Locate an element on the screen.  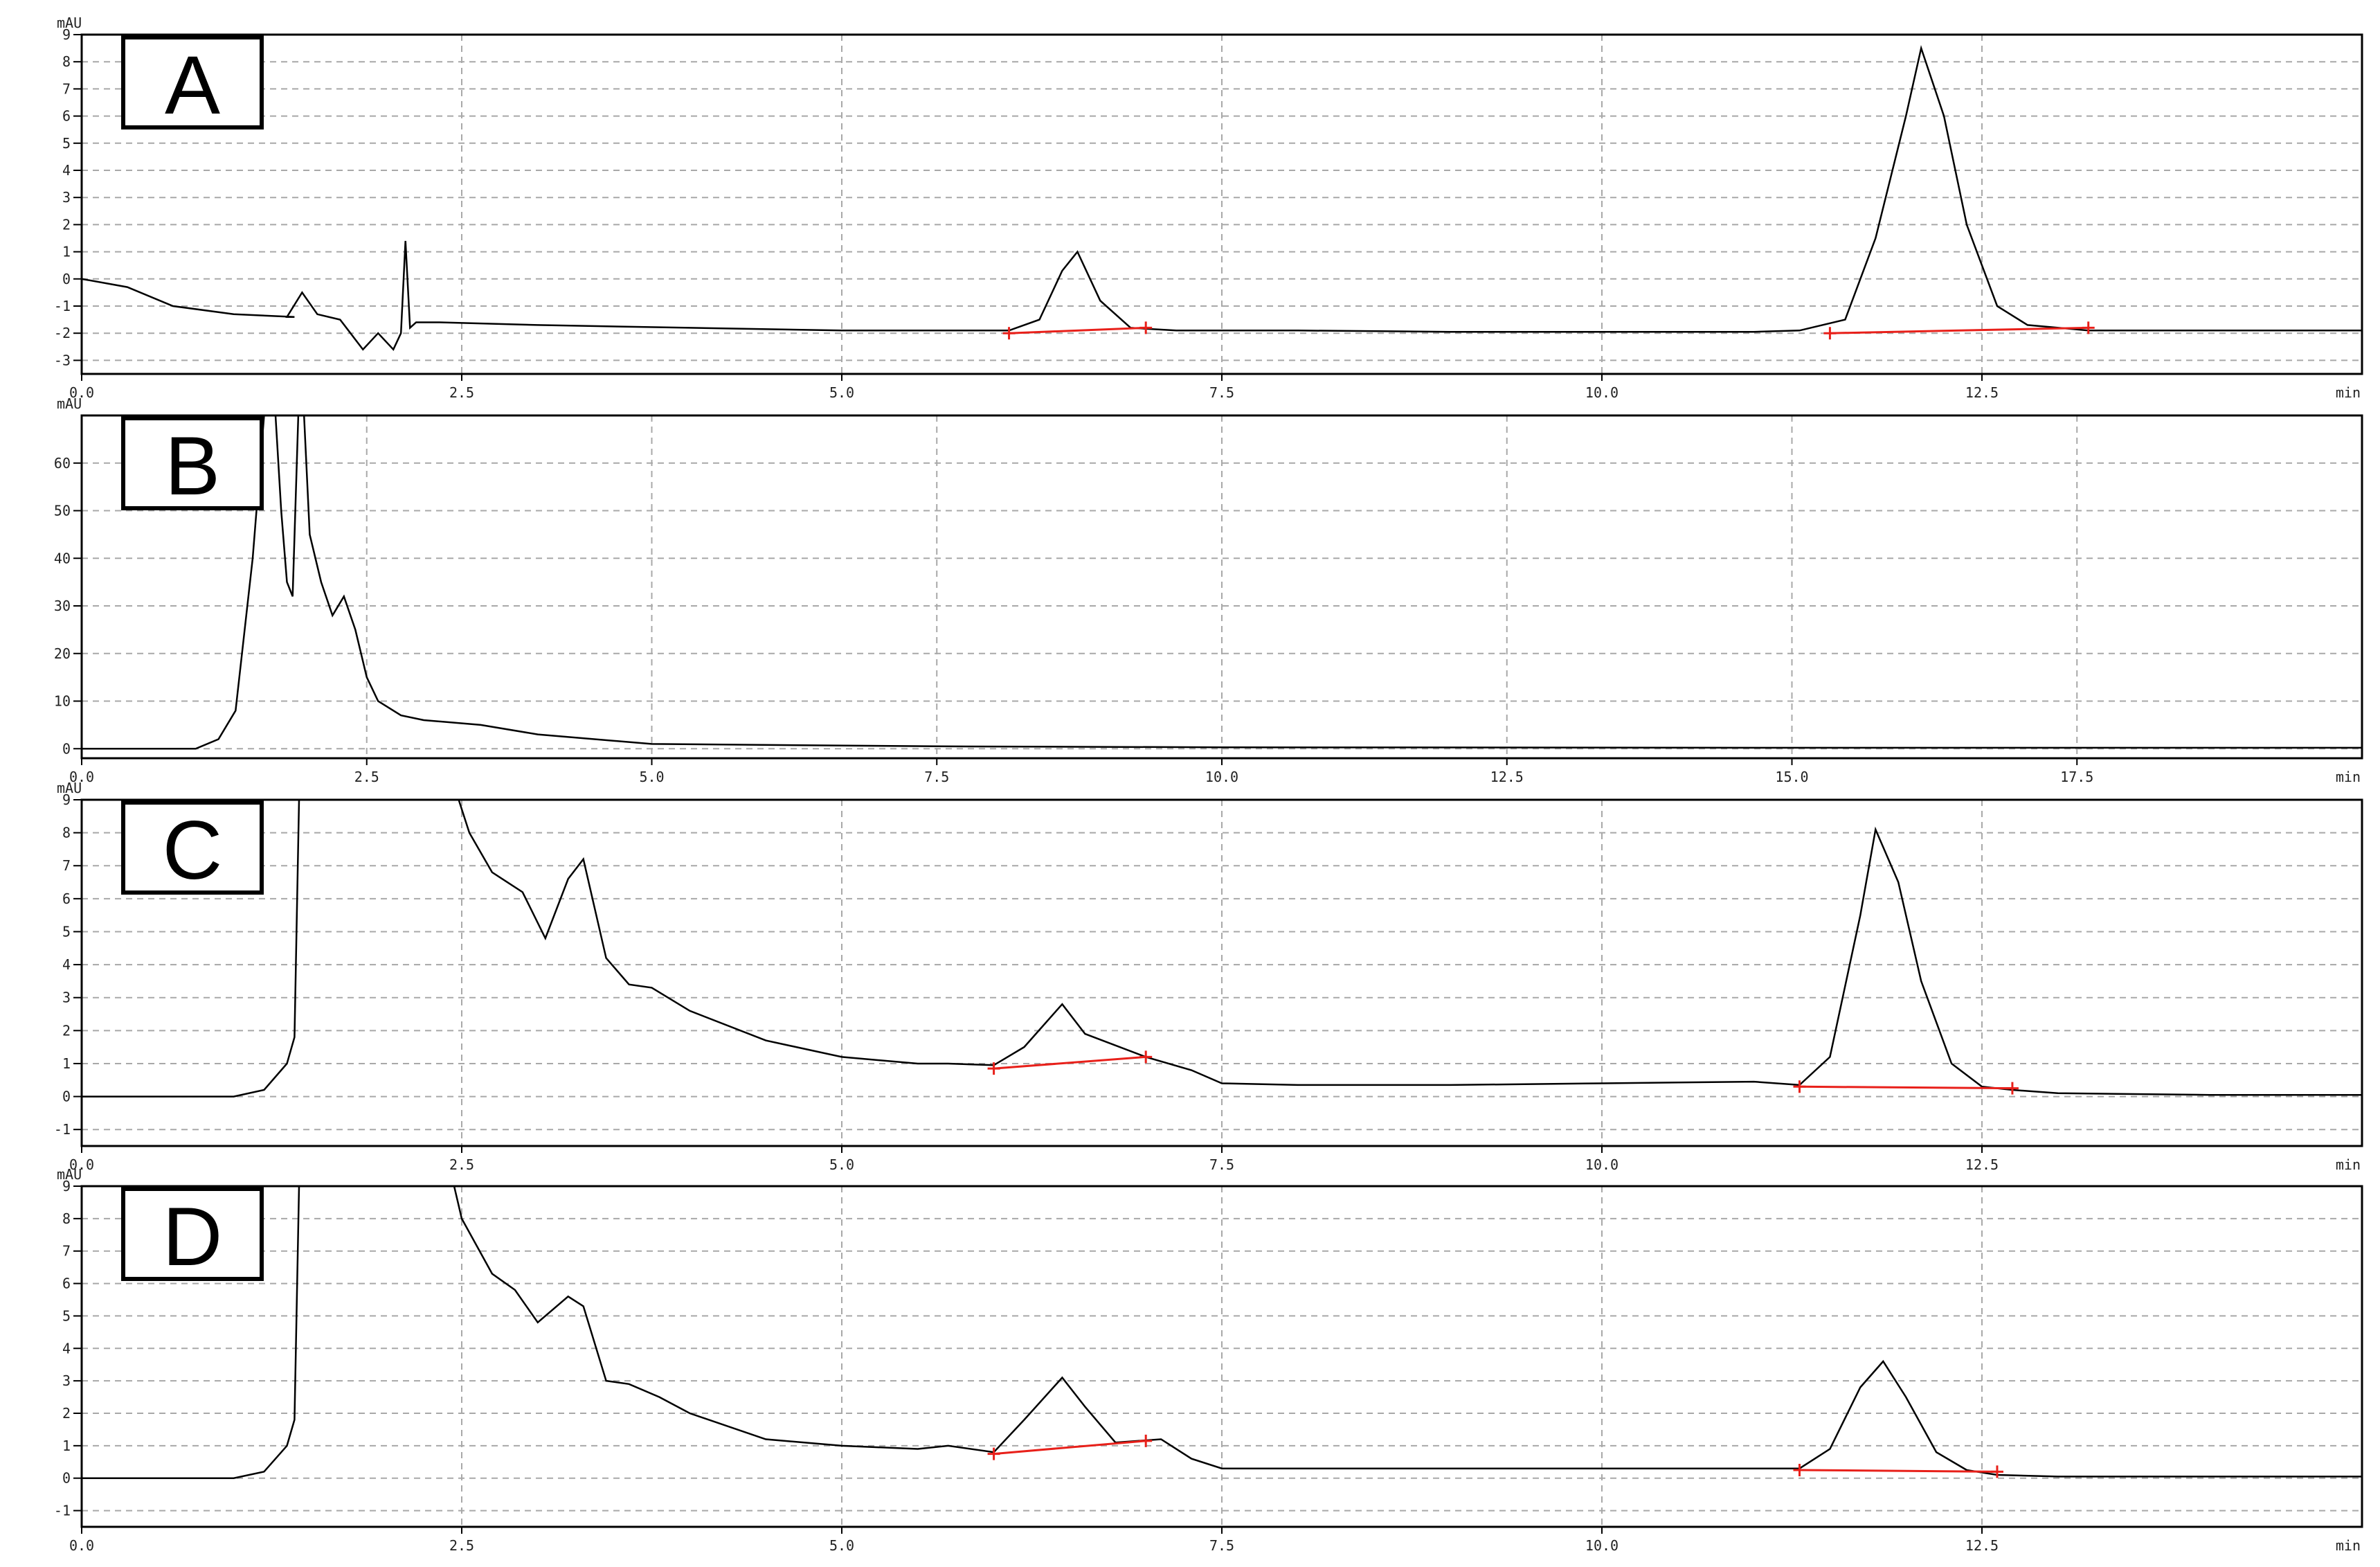
x-tick-label: 15.0 is located at coordinates (1792, 777).